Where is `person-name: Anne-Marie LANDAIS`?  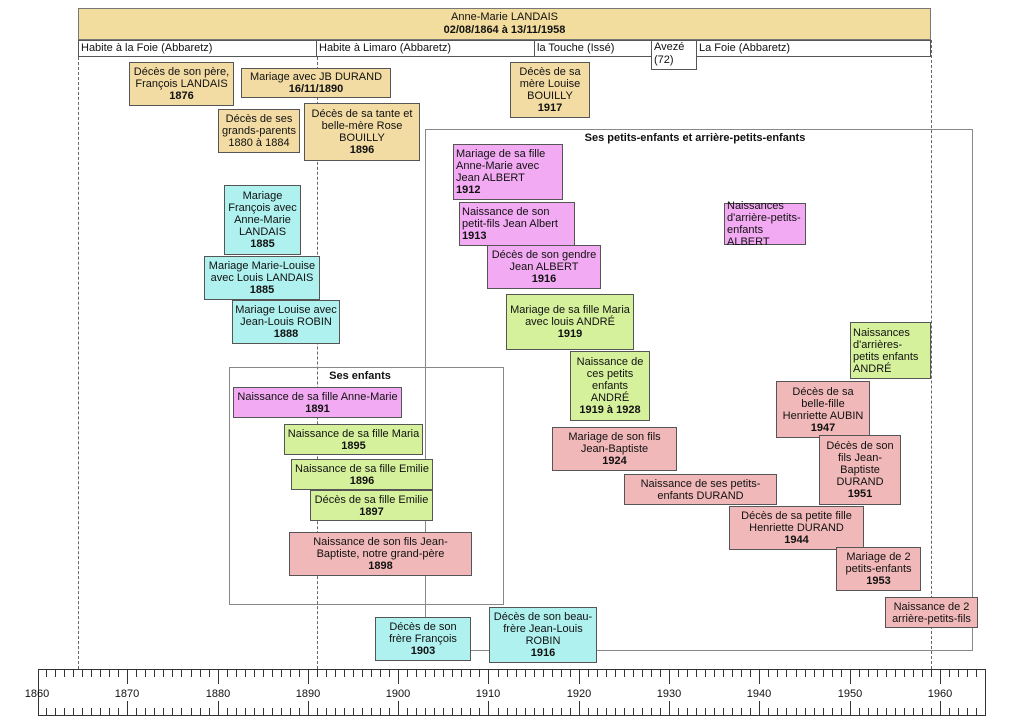
person-name: Anne-Marie LANDAIS is located at coordinates (504, 17).